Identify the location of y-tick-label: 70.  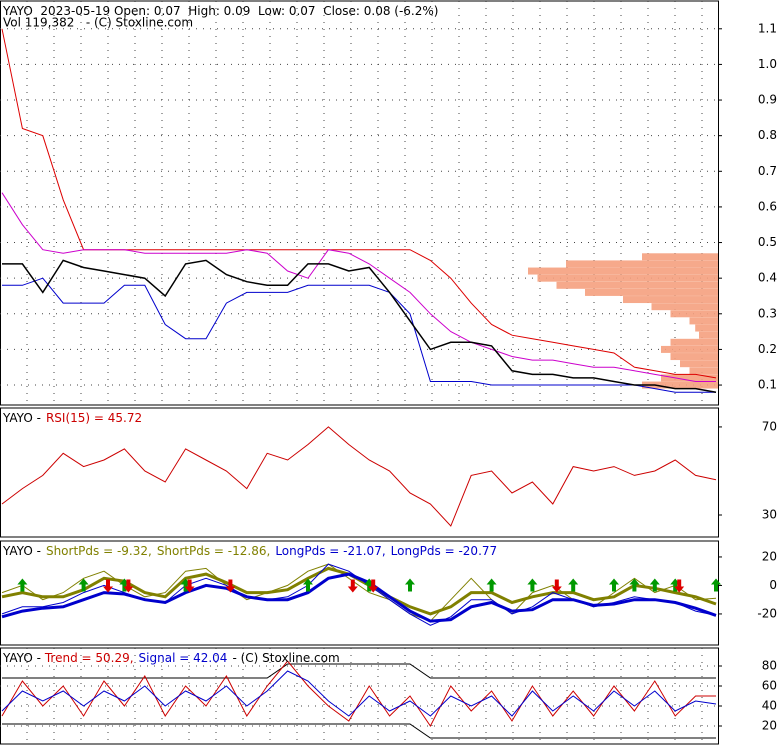
(769, 426).